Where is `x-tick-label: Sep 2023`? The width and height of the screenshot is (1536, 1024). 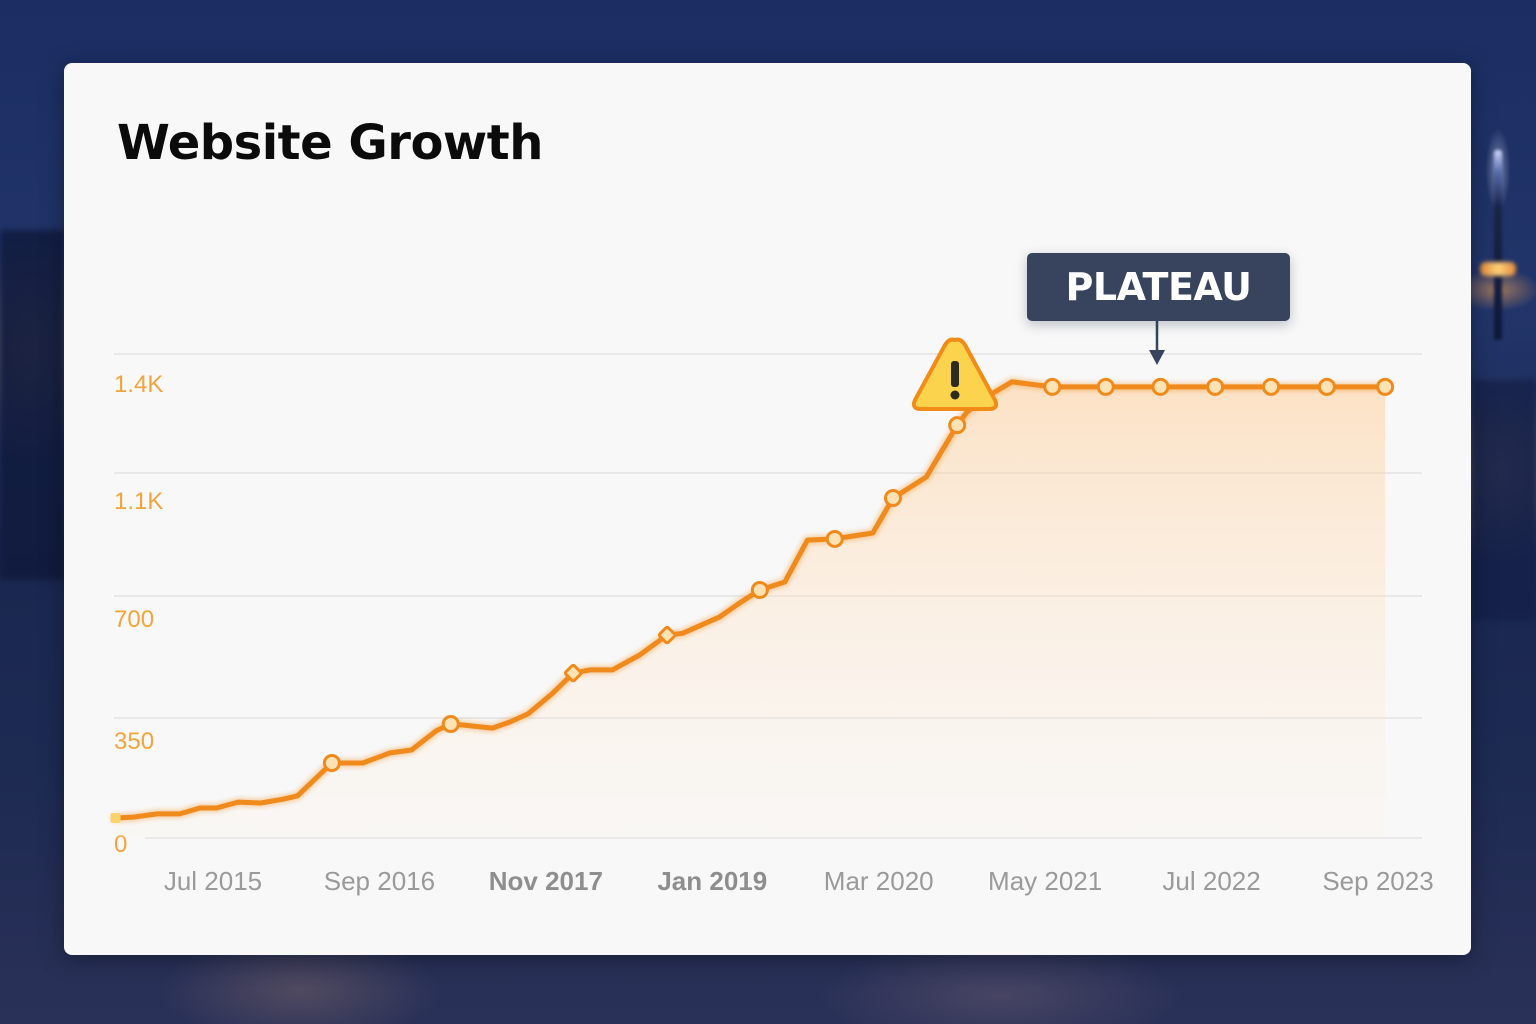
x-tick-label: Sep 2023 is located at coordinates (1377, 881).